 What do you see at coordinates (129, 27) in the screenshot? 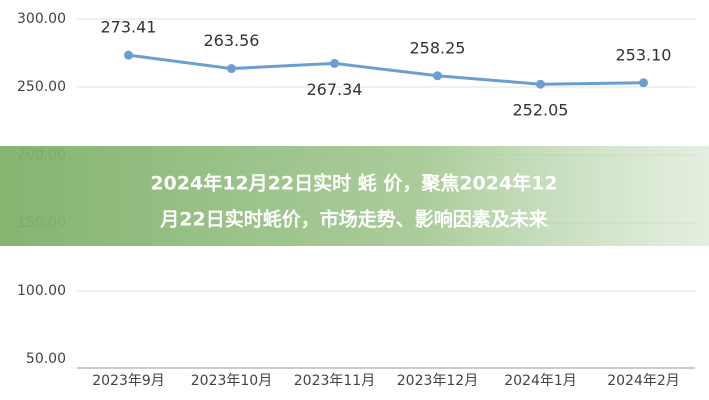
I see `value-label: 273.41` at bounding box center [129, 27].